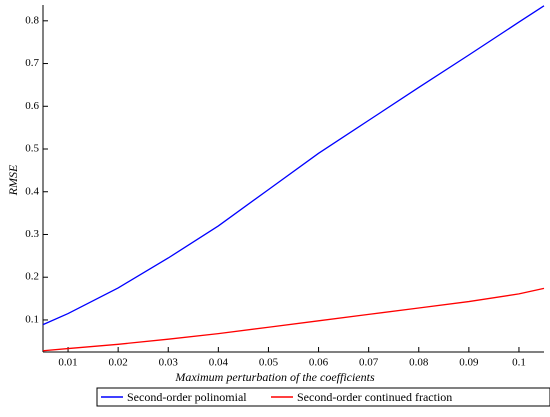 This screenshot has height=417, width=550. Describe the element at coordinates (67, 363) in the screenshot. I see `x-tick-label: 0.01` at that location.